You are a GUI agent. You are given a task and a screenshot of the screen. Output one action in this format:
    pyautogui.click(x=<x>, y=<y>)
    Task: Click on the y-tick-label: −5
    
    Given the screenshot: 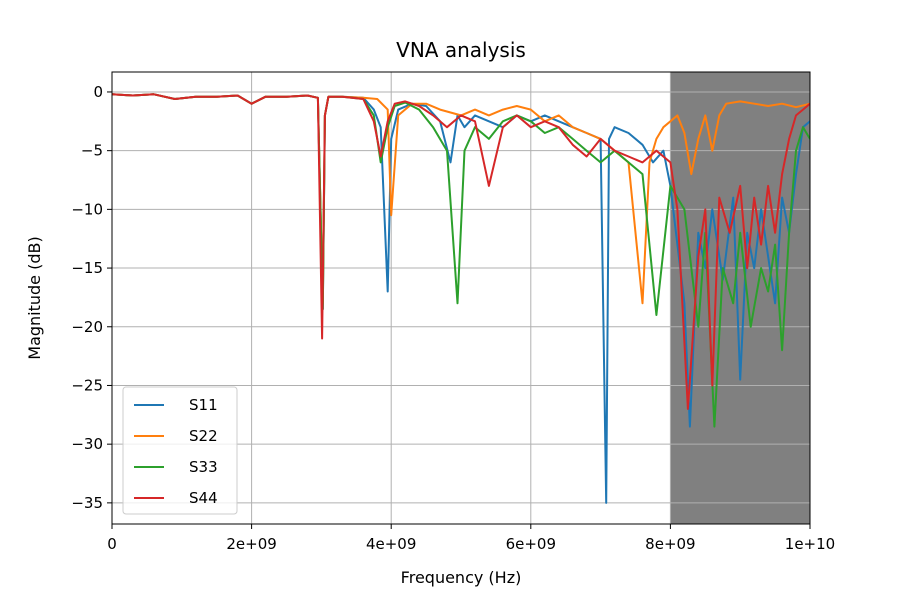 What is the action you would take?
    pyautogui.click(x=92, y=151)
    